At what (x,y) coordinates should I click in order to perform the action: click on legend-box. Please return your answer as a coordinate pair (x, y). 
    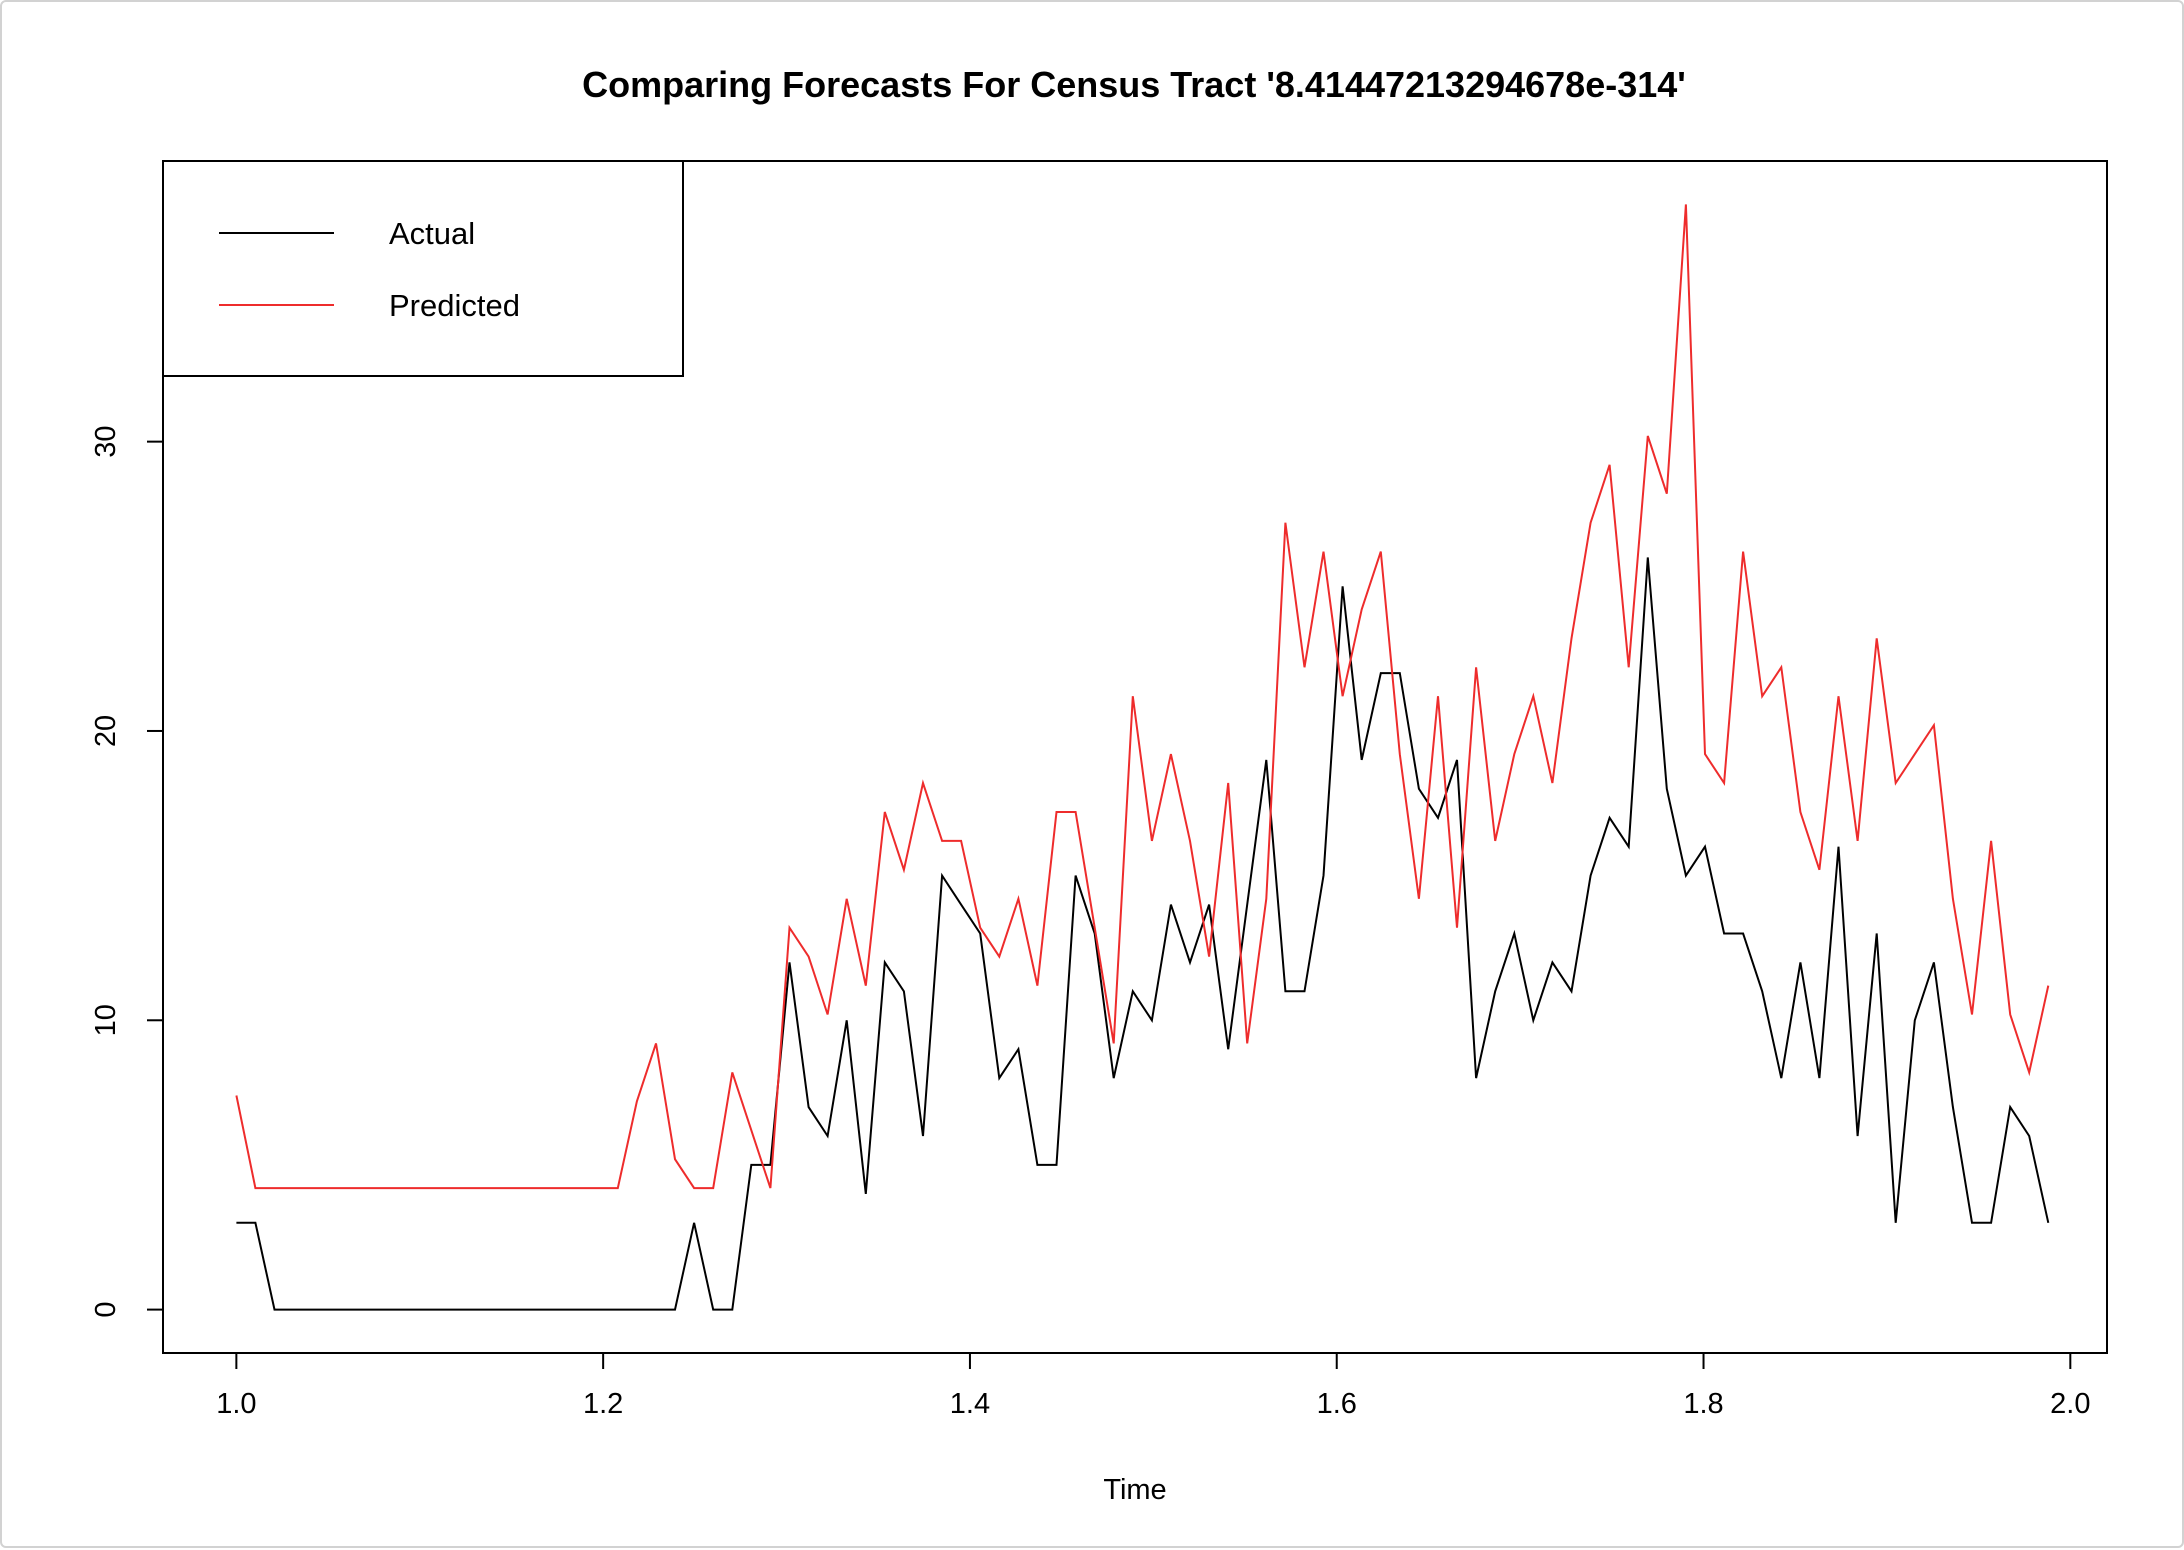
    Looking at the image, I should click on (423, 268).